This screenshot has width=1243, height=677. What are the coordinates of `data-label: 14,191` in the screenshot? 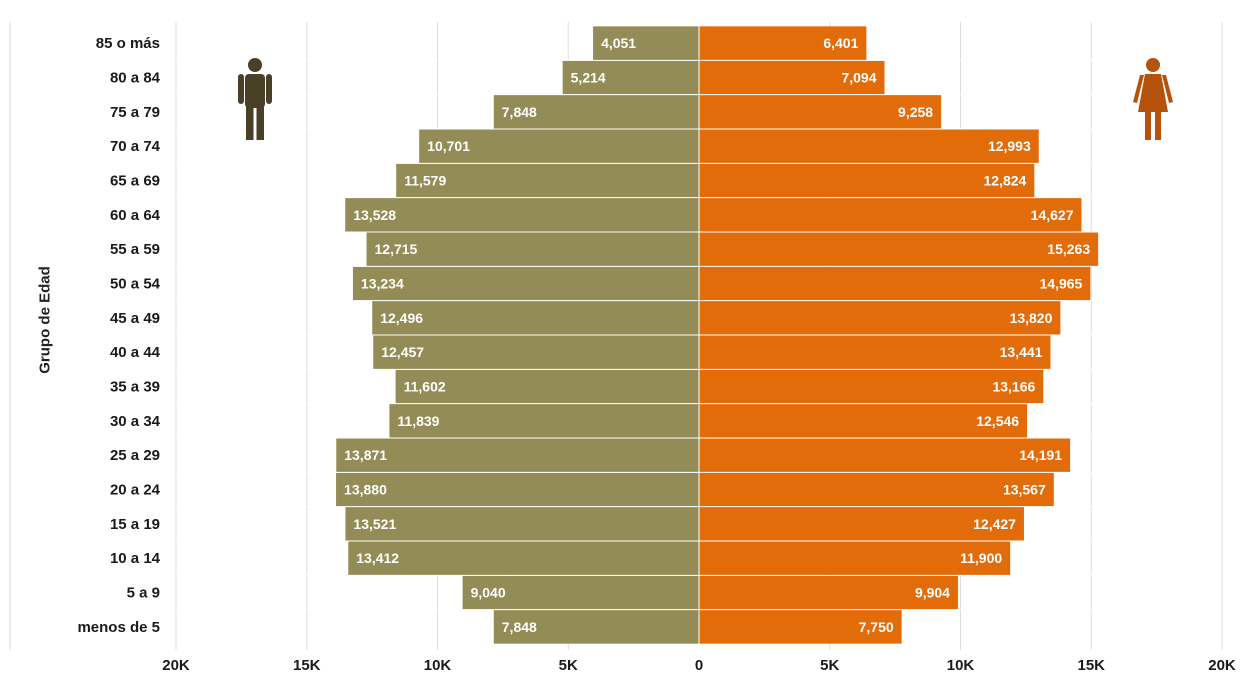 It's located at (1040, 455).